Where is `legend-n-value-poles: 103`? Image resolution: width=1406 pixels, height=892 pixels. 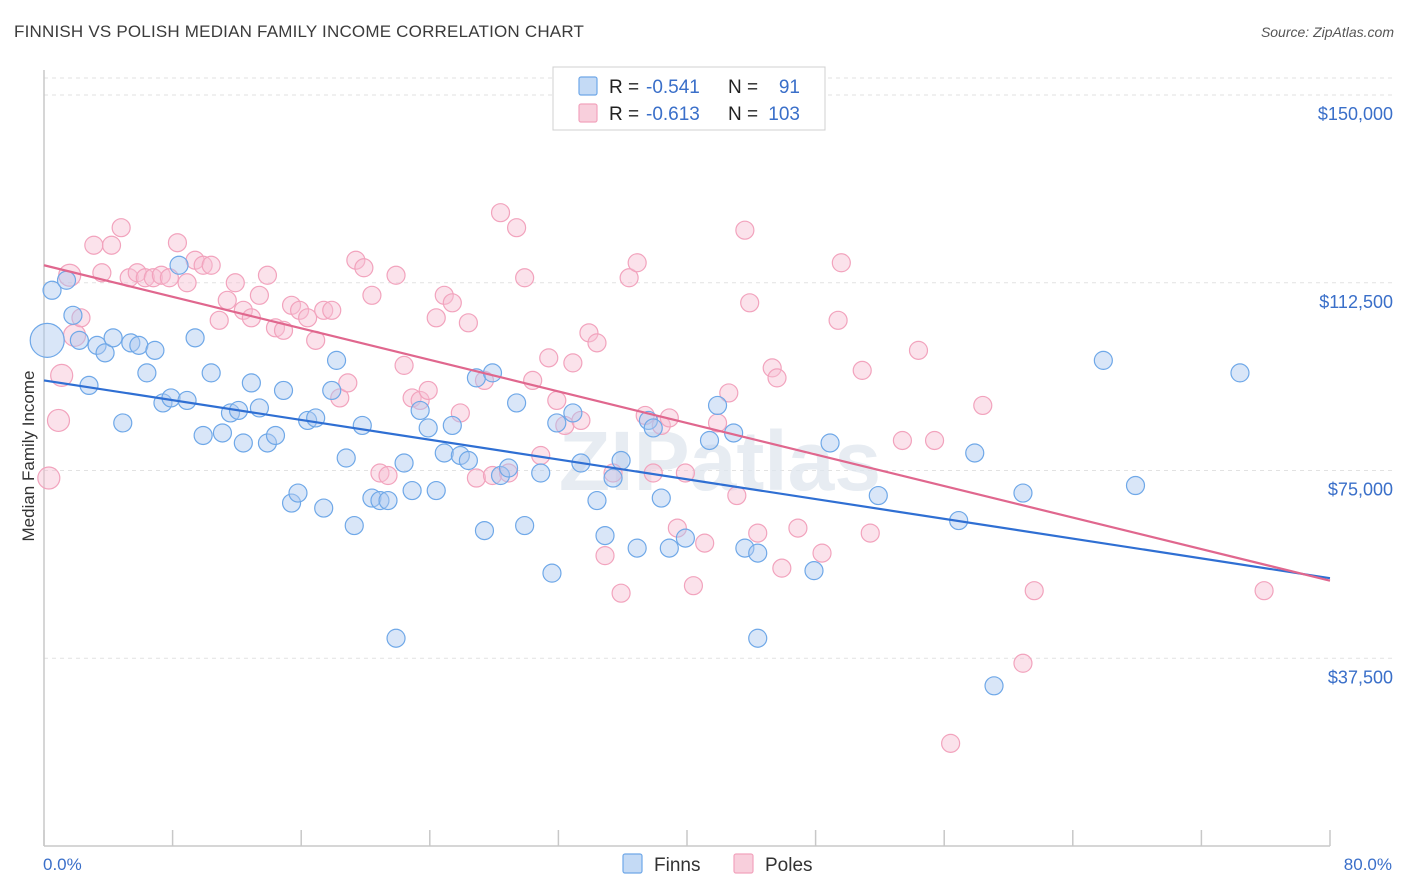
legend-n-value-poles: 103 is located at coordinates (784, 114).